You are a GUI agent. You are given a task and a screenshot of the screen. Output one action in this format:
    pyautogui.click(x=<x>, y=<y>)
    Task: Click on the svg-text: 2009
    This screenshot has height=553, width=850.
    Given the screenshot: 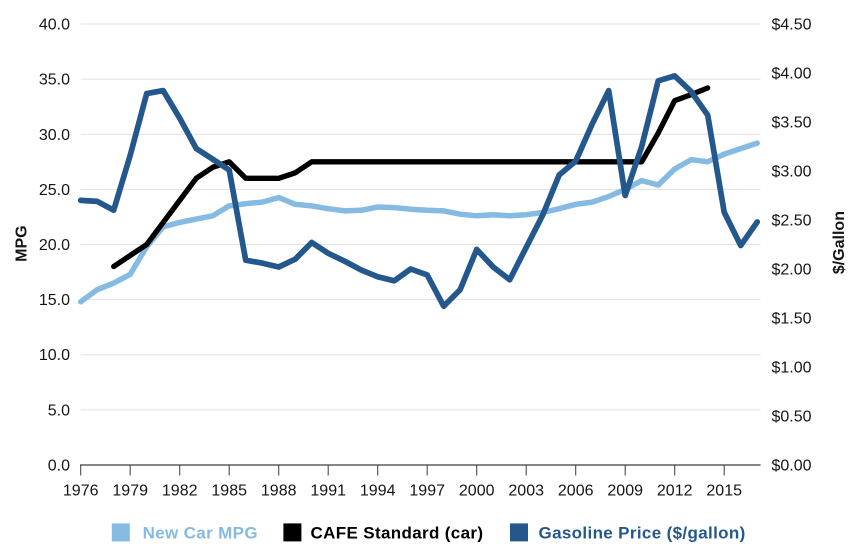 What is the action you would take?
    pyautogui.click(x=625, y=491)
    